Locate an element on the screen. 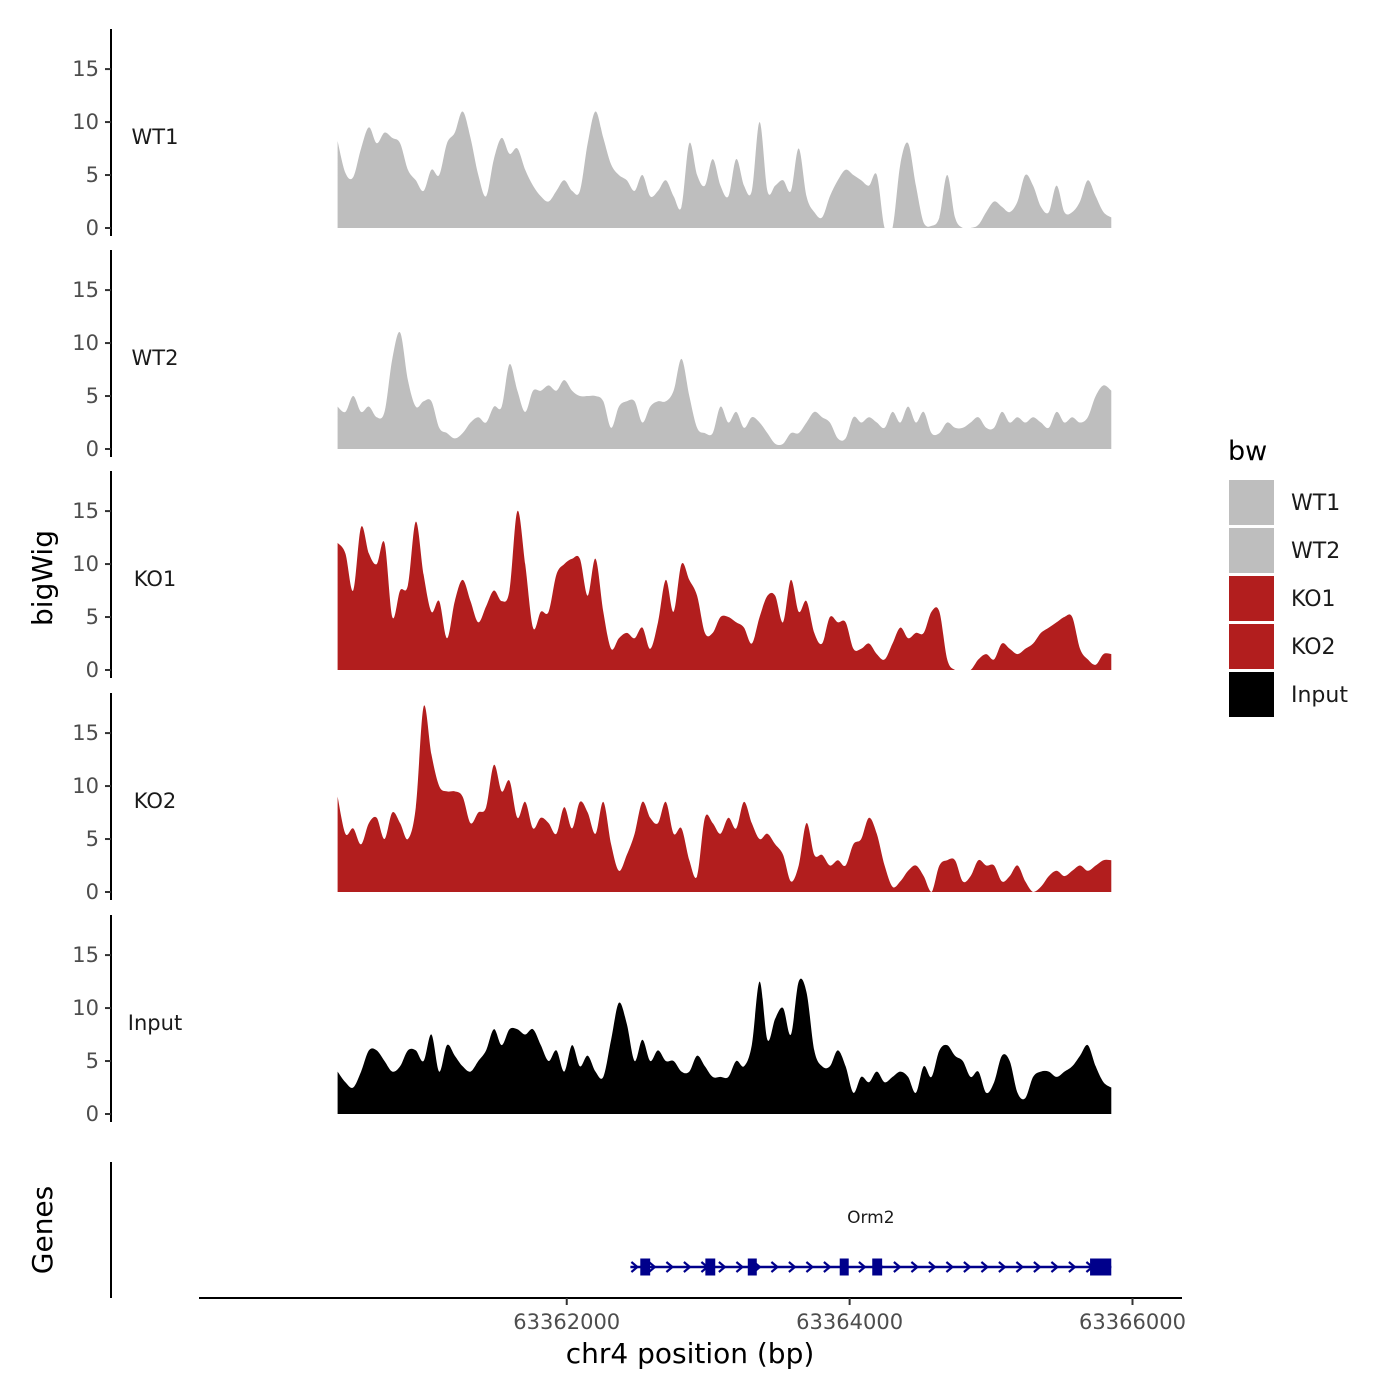 This screenshot has width=1400, height=1400. track-input: 0 5 10 15 Input is located at coordinates (592, 1020).